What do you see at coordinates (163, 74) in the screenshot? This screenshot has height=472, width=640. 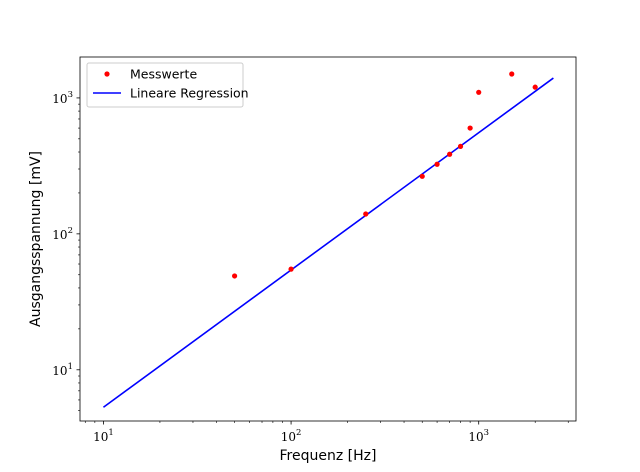 I see `legend-label-messwerte: Messwerte` at bounding box center [163, 74].